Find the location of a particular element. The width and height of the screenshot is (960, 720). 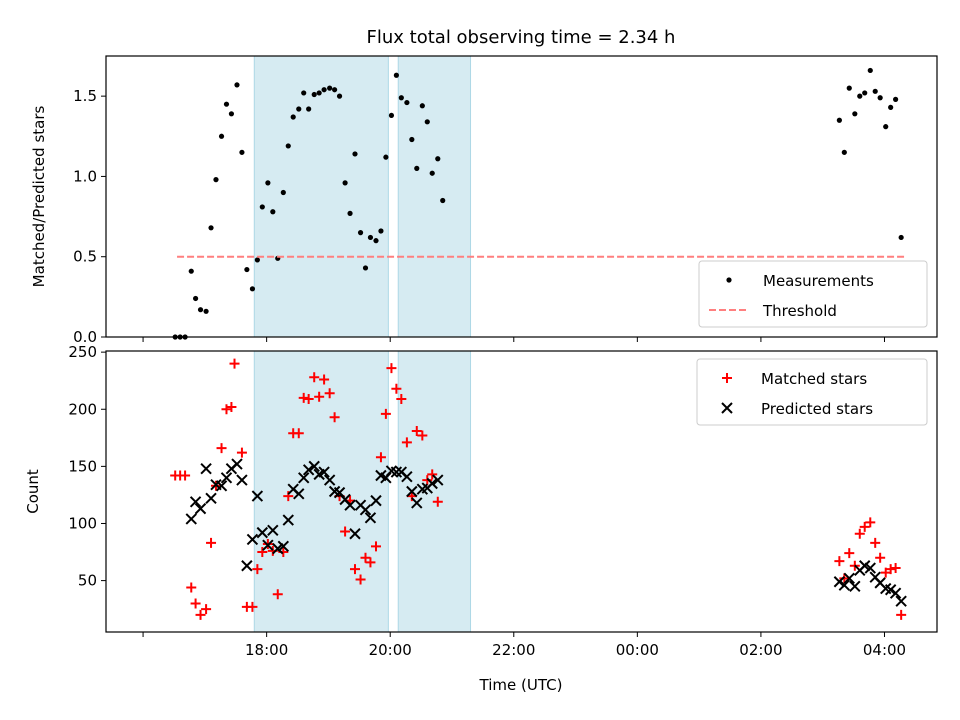

legend-measurement-swatch is located at coordinates (729, 280).